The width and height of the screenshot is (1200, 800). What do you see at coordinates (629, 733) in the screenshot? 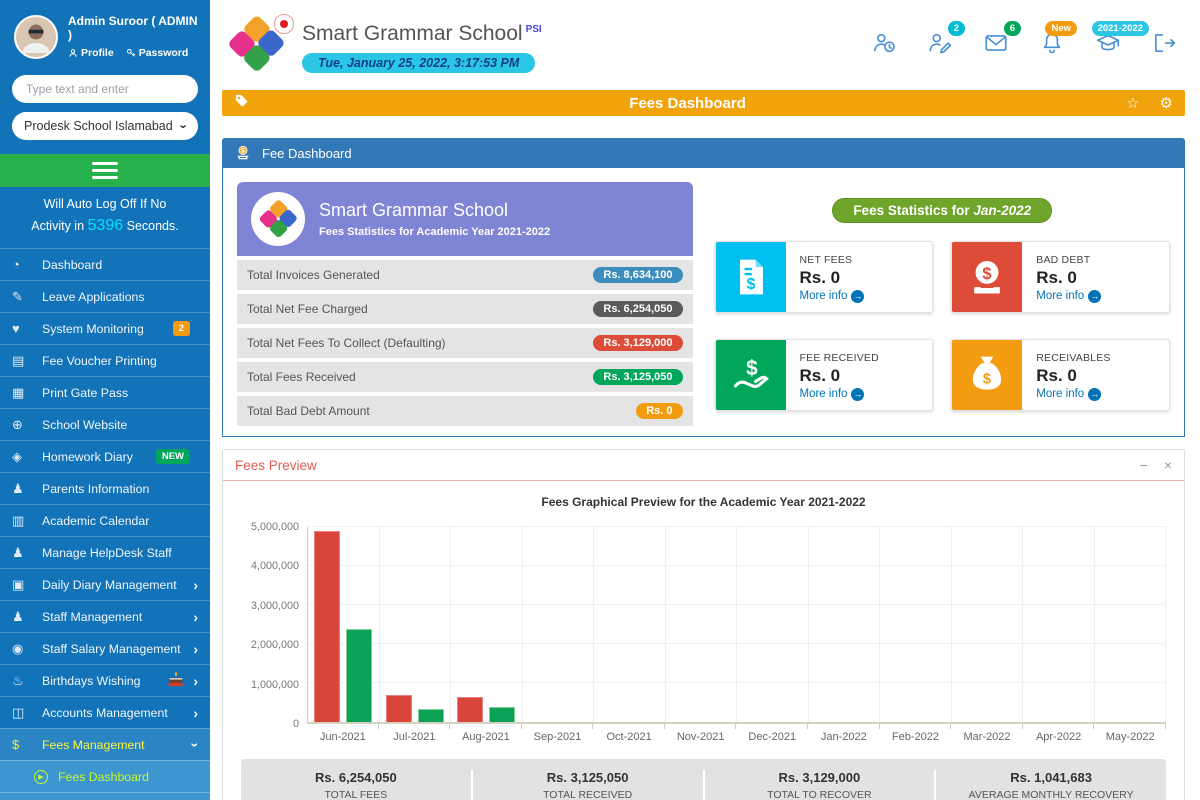
I see `x-tick-label: Oct-2021` at bounding box center [629, 733].